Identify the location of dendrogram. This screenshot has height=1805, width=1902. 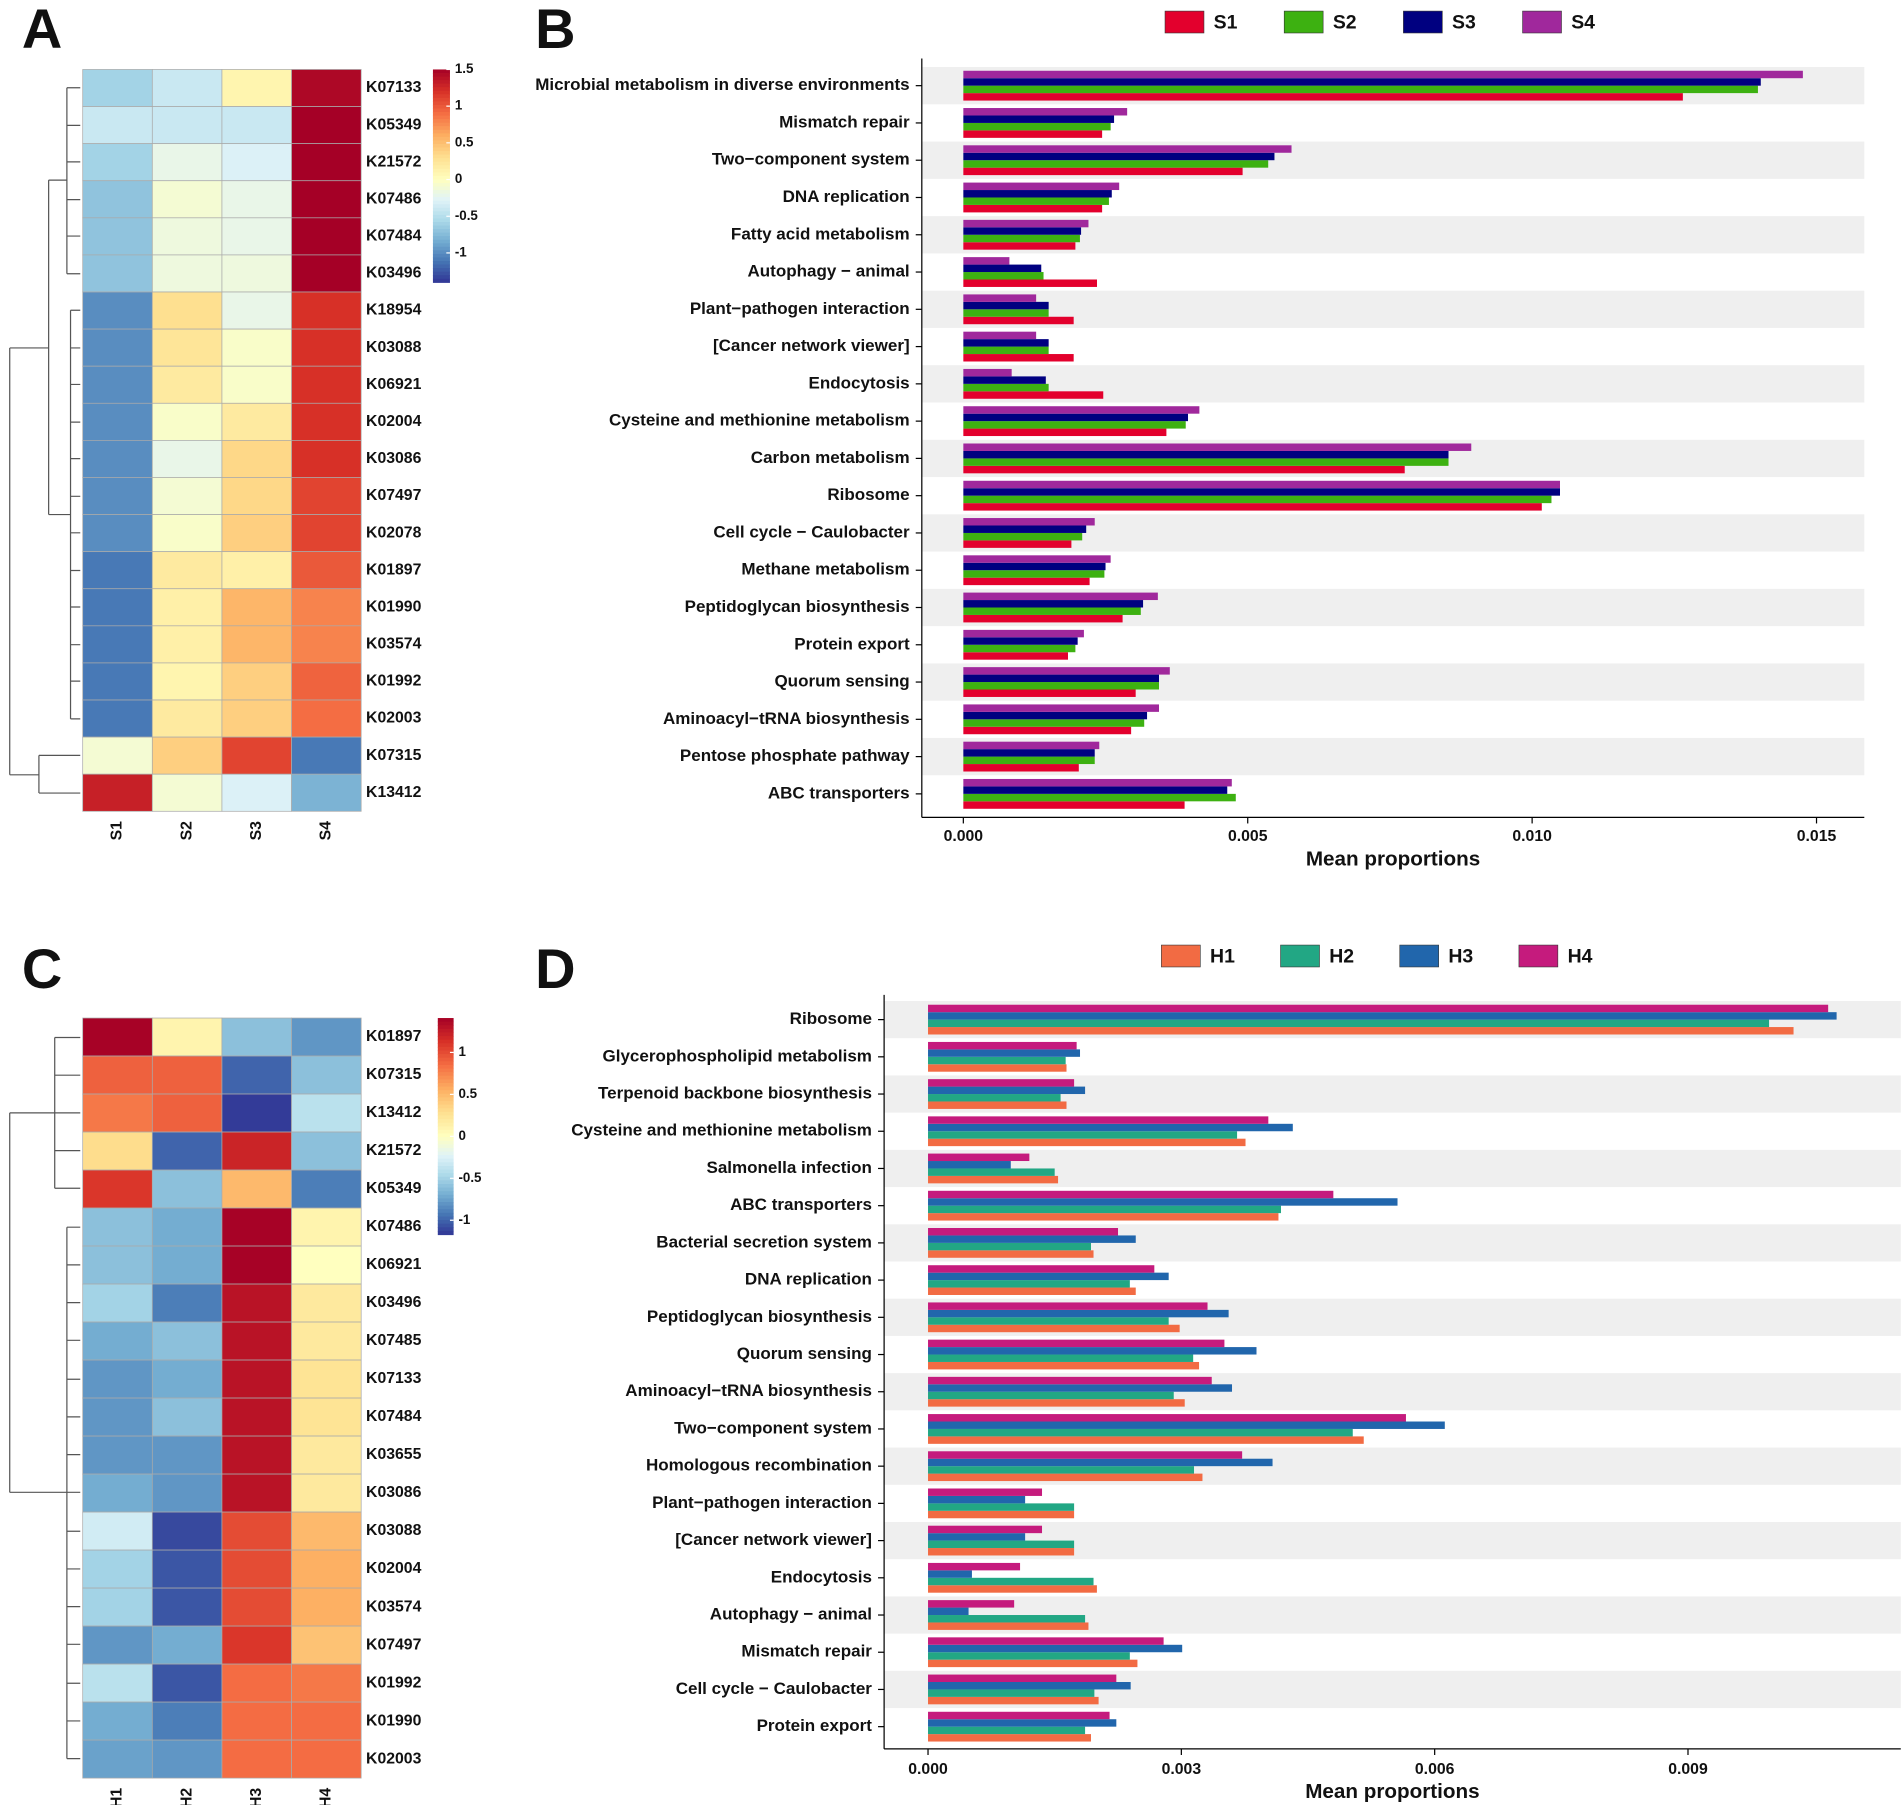
(45, 440).